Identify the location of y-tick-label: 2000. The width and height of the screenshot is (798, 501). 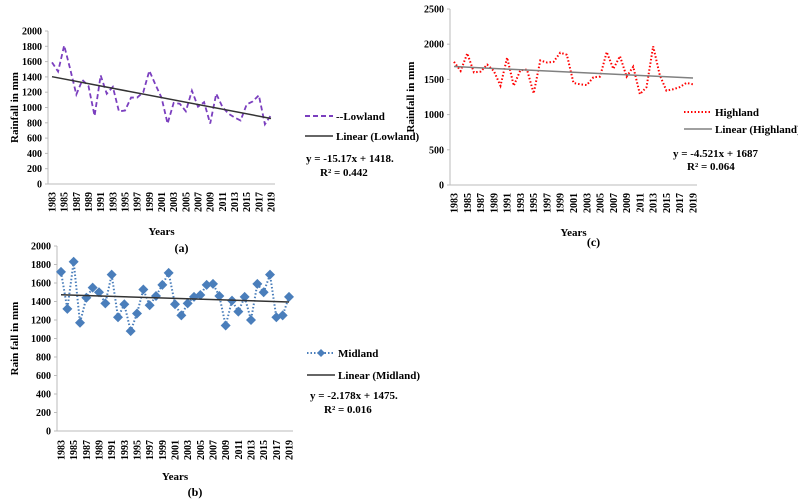
(41, 247).